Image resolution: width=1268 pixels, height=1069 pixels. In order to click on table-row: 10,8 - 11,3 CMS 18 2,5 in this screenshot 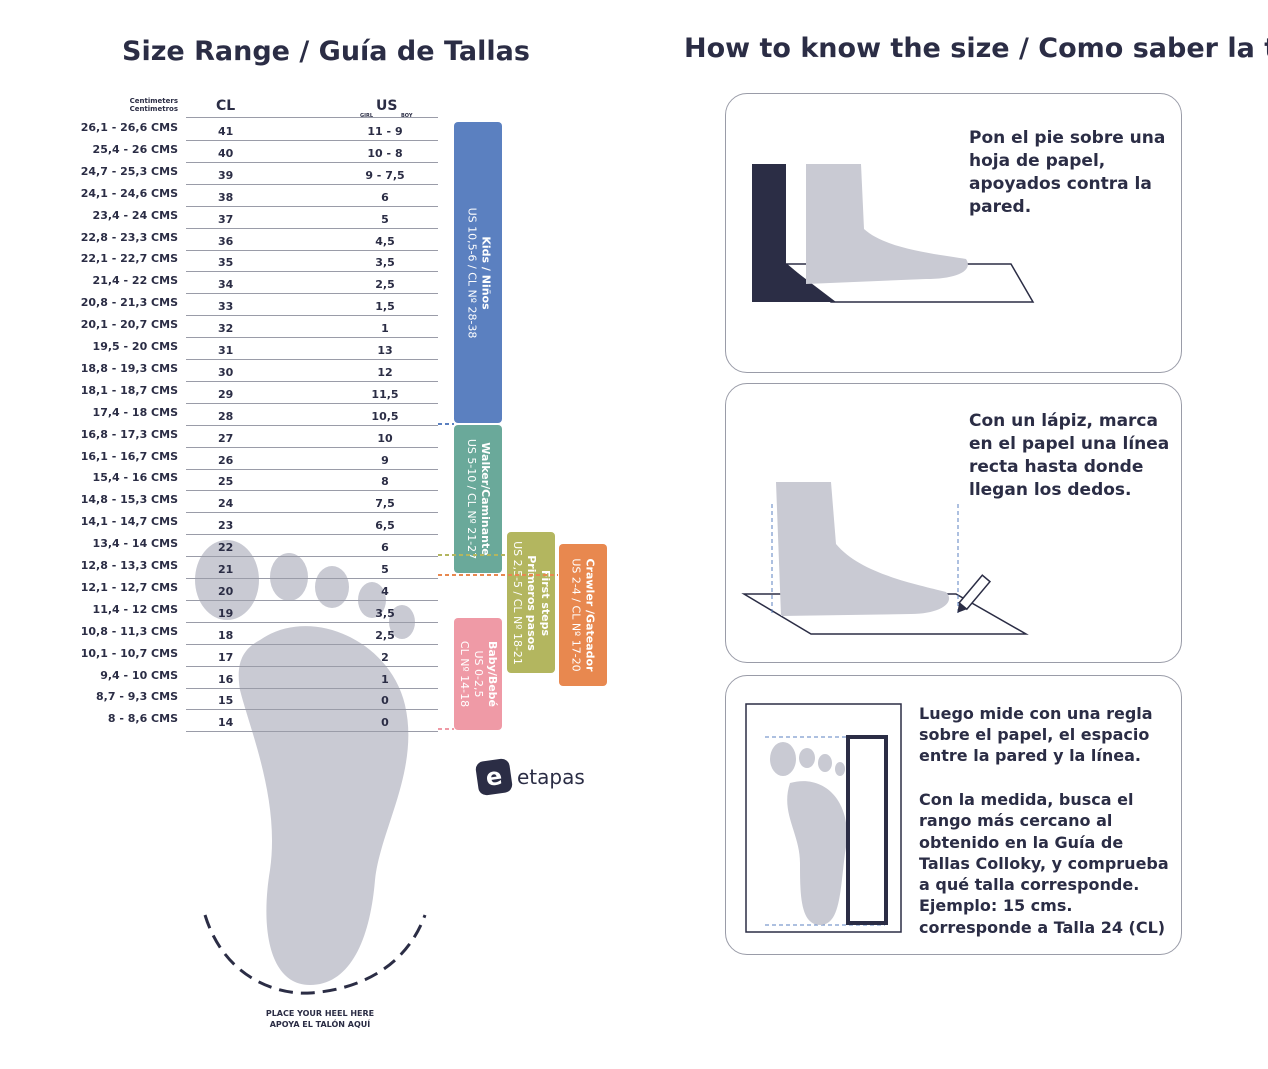, I will do `click(220, 634)`.